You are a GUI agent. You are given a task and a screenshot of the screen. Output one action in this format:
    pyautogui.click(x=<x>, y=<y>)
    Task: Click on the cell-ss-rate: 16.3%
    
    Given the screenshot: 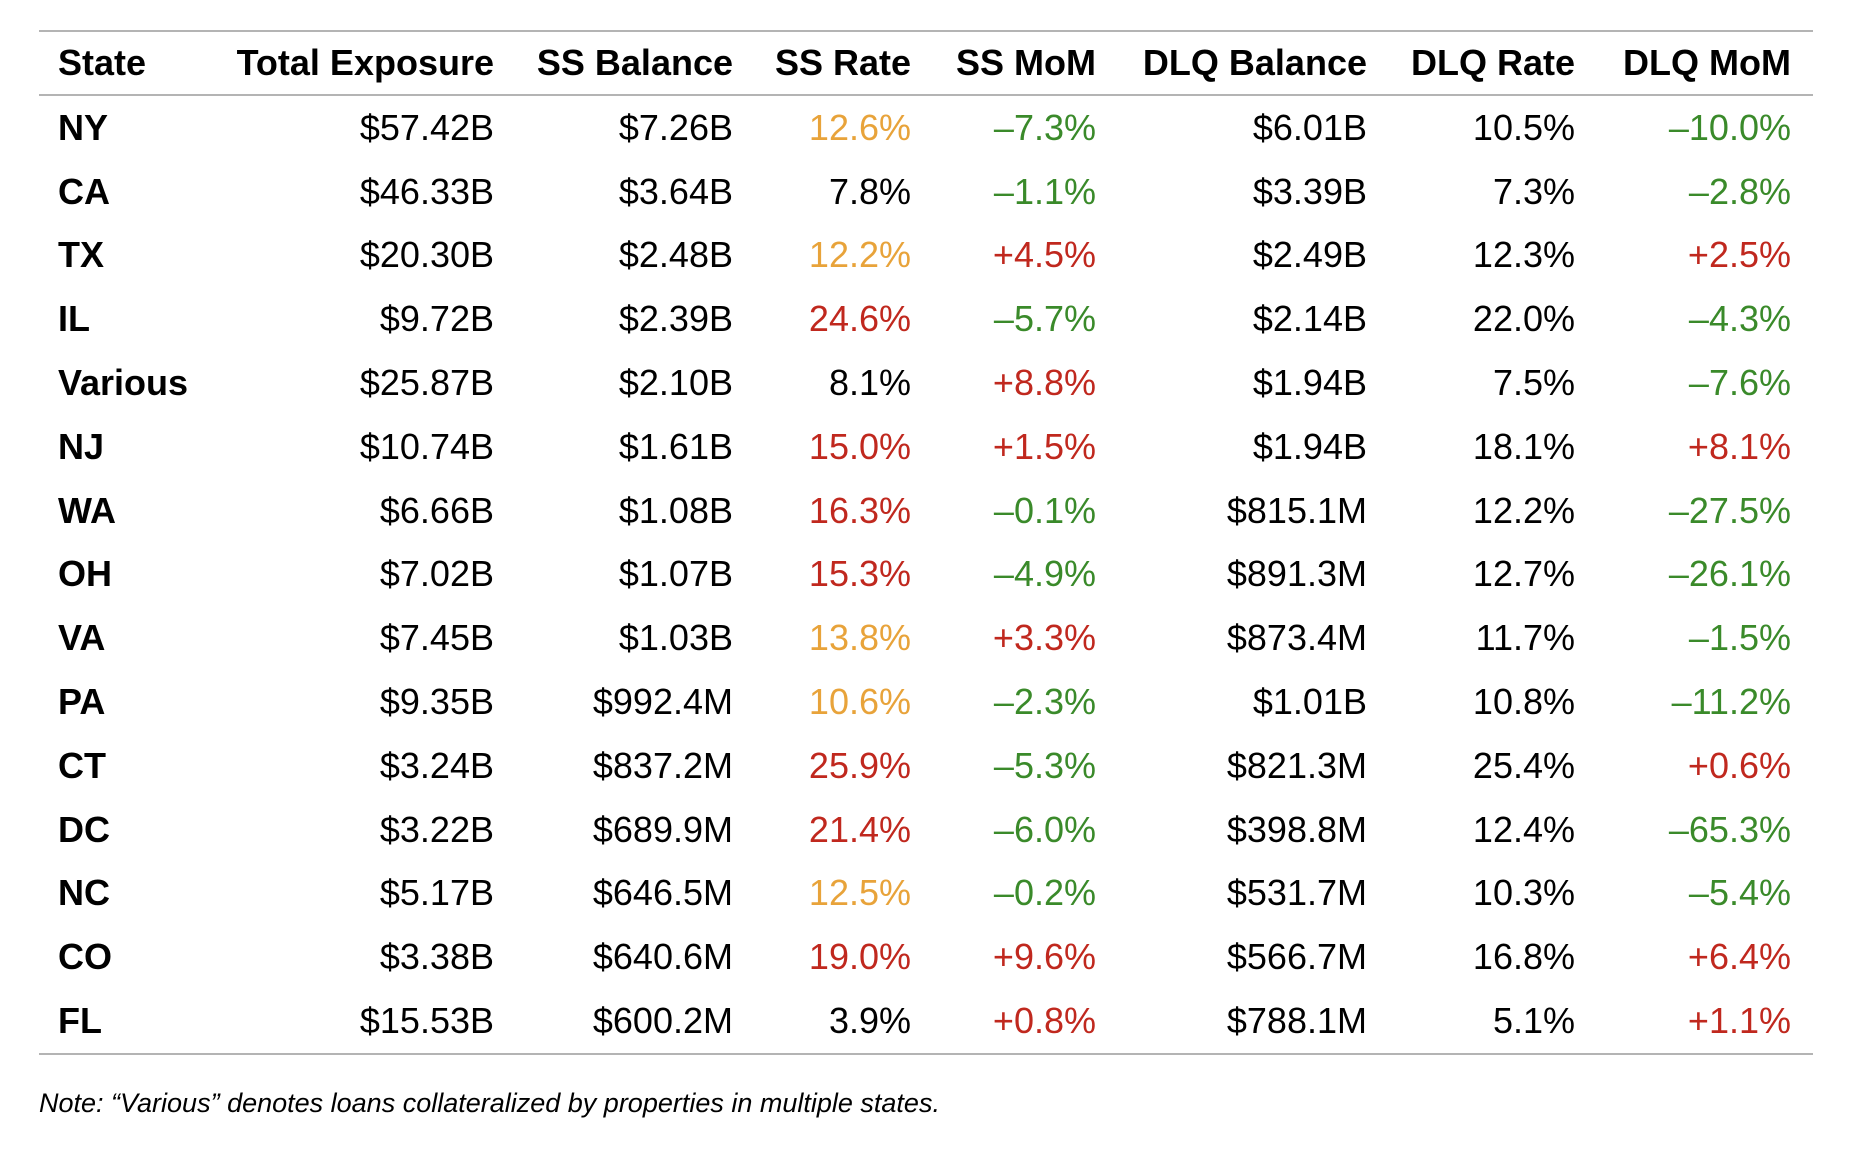 What is the action you would take?
    pyautogui.click(x=859, y=510)
    